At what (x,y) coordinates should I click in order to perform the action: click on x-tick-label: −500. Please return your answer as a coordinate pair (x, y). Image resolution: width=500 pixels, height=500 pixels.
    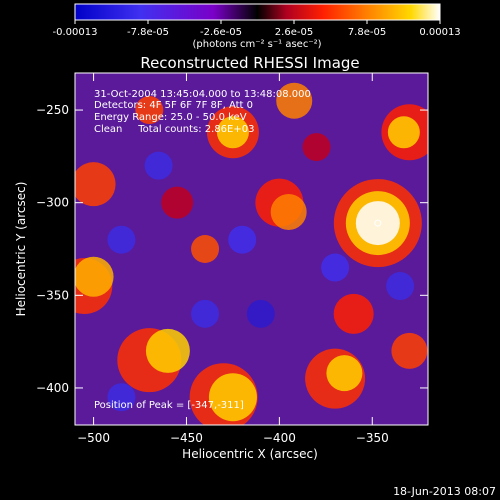
    Looking at the image, I should click on (93, 438).